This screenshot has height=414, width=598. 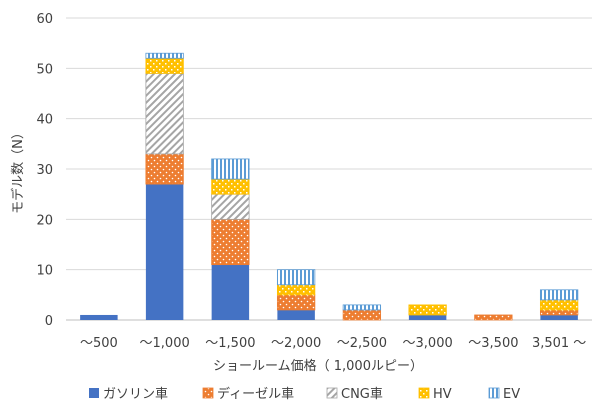 What do you see at coordinates (255, 394) in the screenshot?
I see `legend-label: ディーゼル車` at bounding box center [255, 394].